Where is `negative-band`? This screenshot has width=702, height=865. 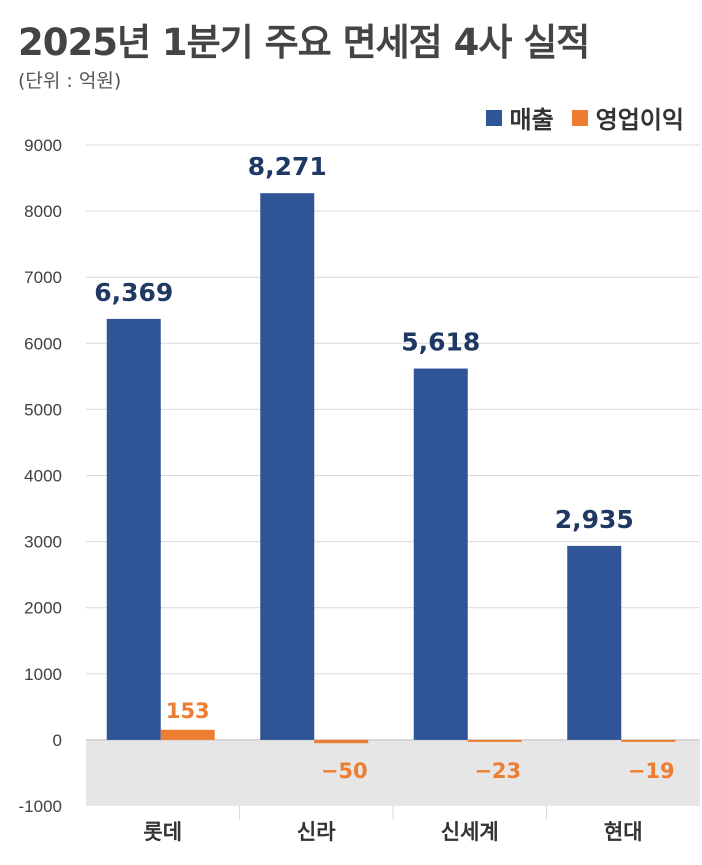 negative-band is located at coordinates (393, 772).